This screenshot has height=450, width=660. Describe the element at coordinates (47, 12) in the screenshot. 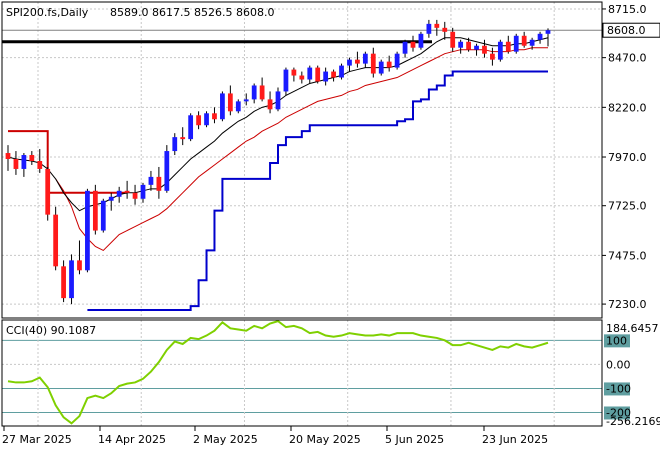

I see `symbol-label: SPI200.fs,Daily` at that location.